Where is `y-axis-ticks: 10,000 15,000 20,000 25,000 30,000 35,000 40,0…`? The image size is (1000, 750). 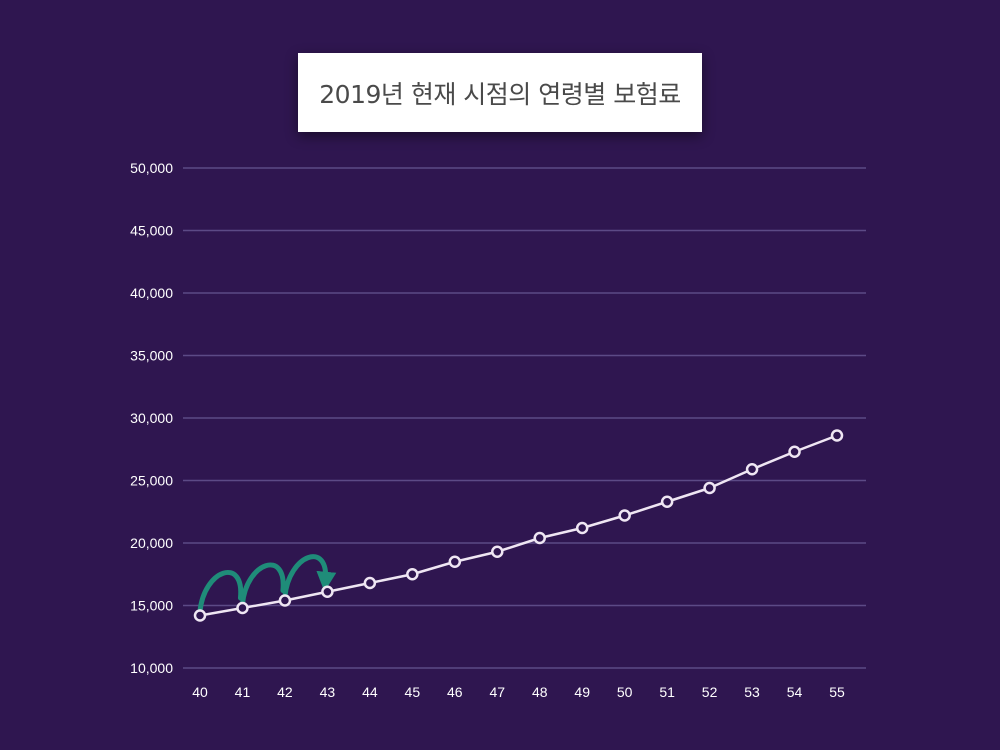
y-axis-ticks: 10,000 15,000 20,000 25,000 30,000 35,000 40,0… is located at coordinates (151, 418).